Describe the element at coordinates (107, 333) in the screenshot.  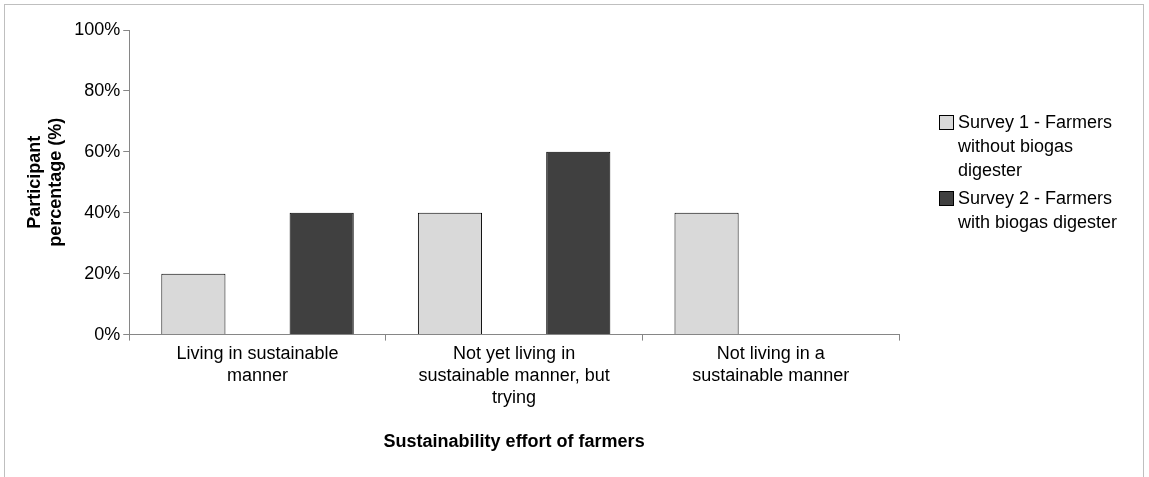
I see `y-tick-label: 0%` at that location.